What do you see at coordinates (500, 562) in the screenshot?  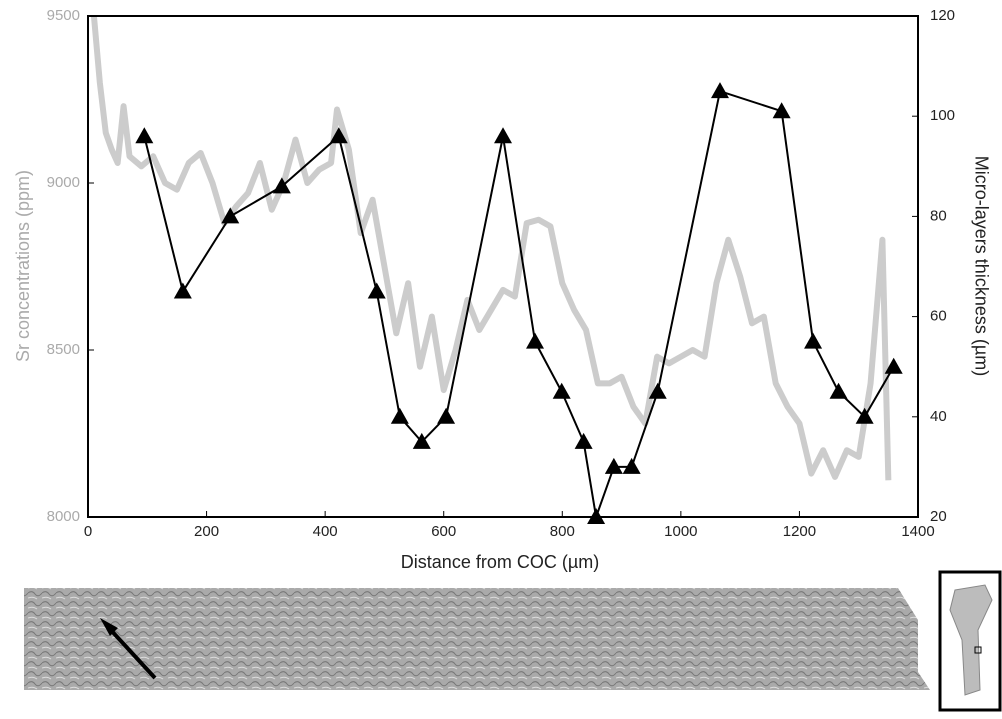 I see `x-axis-label: Distance from COC (µm)` at bounding box center [500, 562].